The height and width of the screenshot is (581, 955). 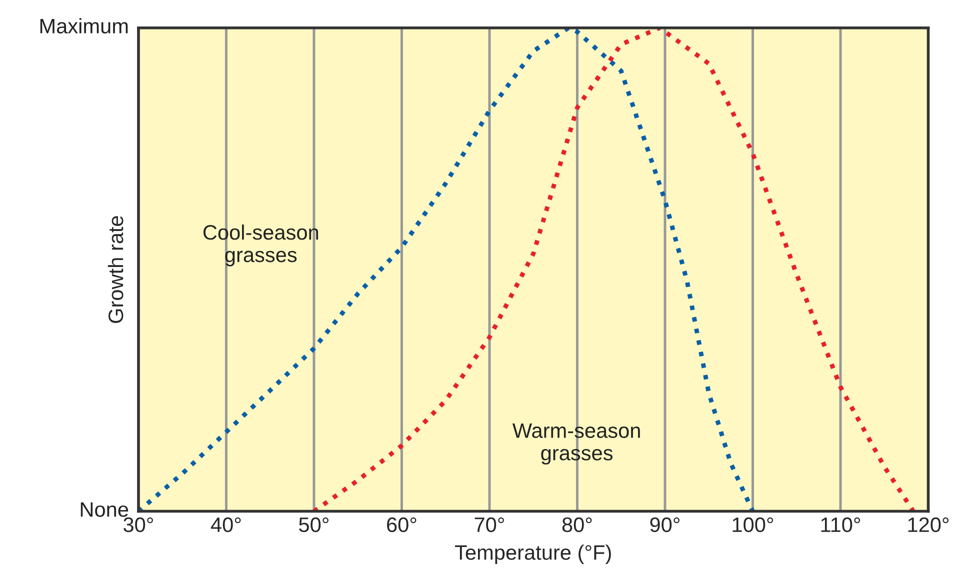 What do you see at coordinates (576, 444) in the screenshot?
I see `annotation: Warm-season grasses` at bounding box center [576, 444].